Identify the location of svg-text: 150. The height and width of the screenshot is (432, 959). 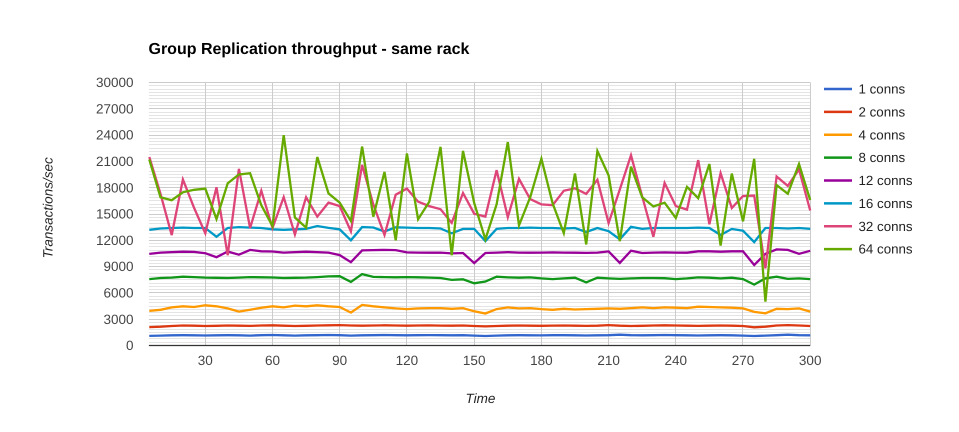
(474, 360).